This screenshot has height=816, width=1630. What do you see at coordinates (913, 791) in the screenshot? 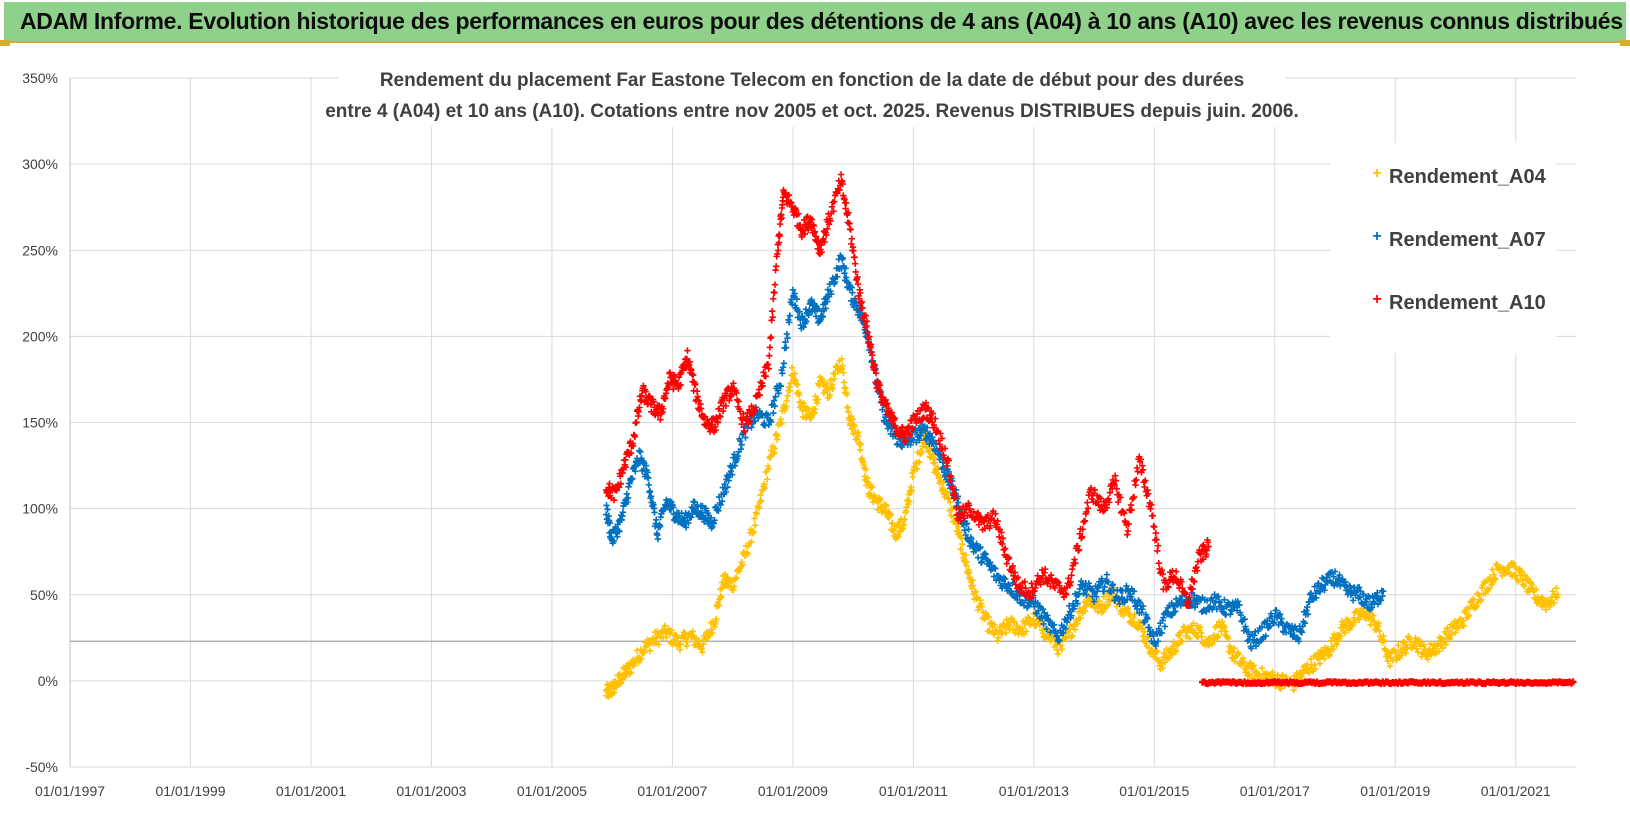
I see `x-tick-label: 01/01/2011` at bounding box center [913, 791].